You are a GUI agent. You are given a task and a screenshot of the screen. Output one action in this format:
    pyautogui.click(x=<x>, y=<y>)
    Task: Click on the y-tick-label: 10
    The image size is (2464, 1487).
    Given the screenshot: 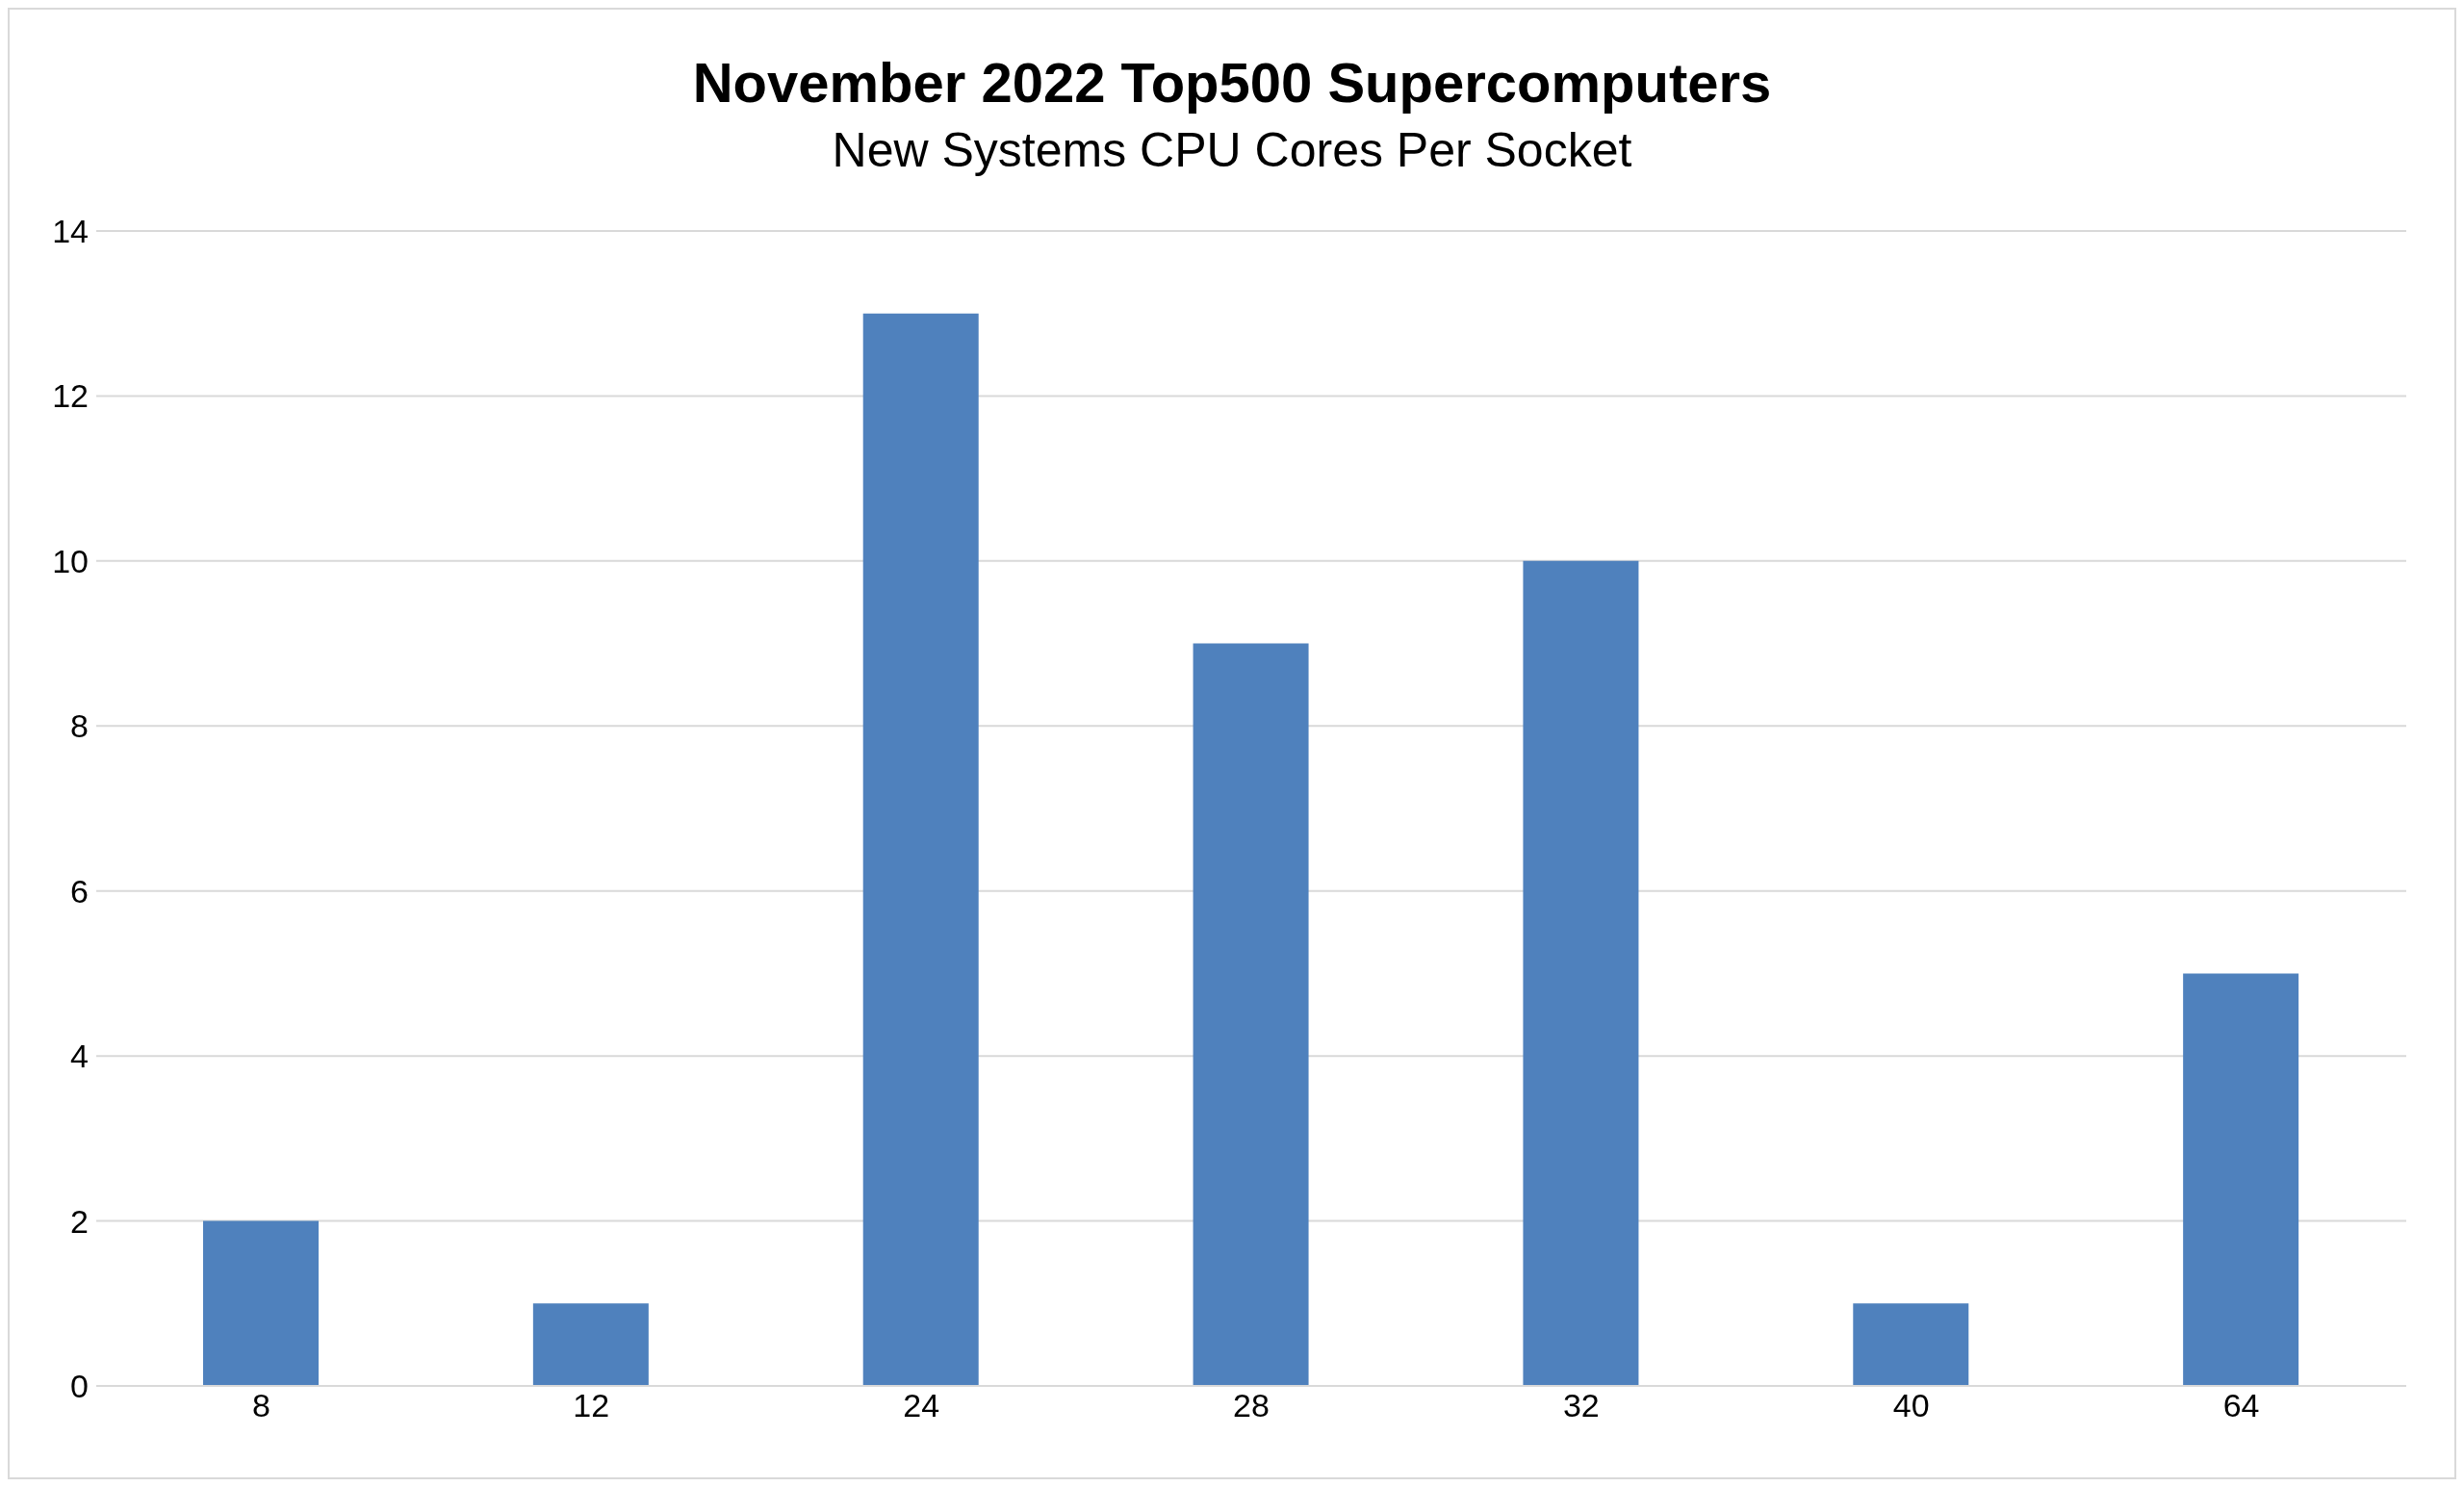 What is the action you would take?
    pyautogui.click(x=70, y=560)
    